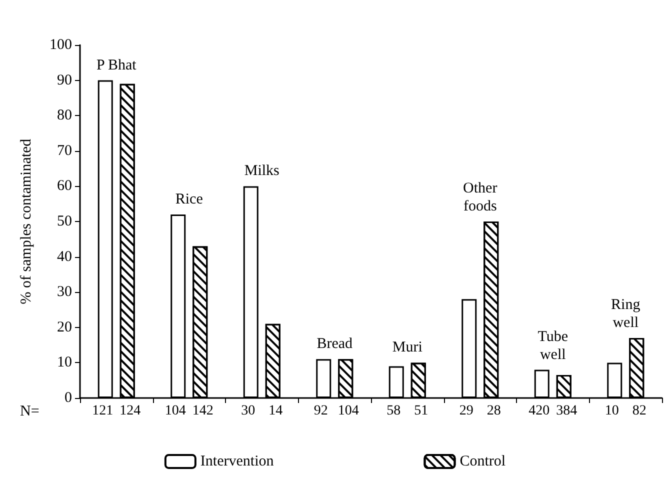  I want to click on x-tick-label: P Bhat, so click(117, 65).